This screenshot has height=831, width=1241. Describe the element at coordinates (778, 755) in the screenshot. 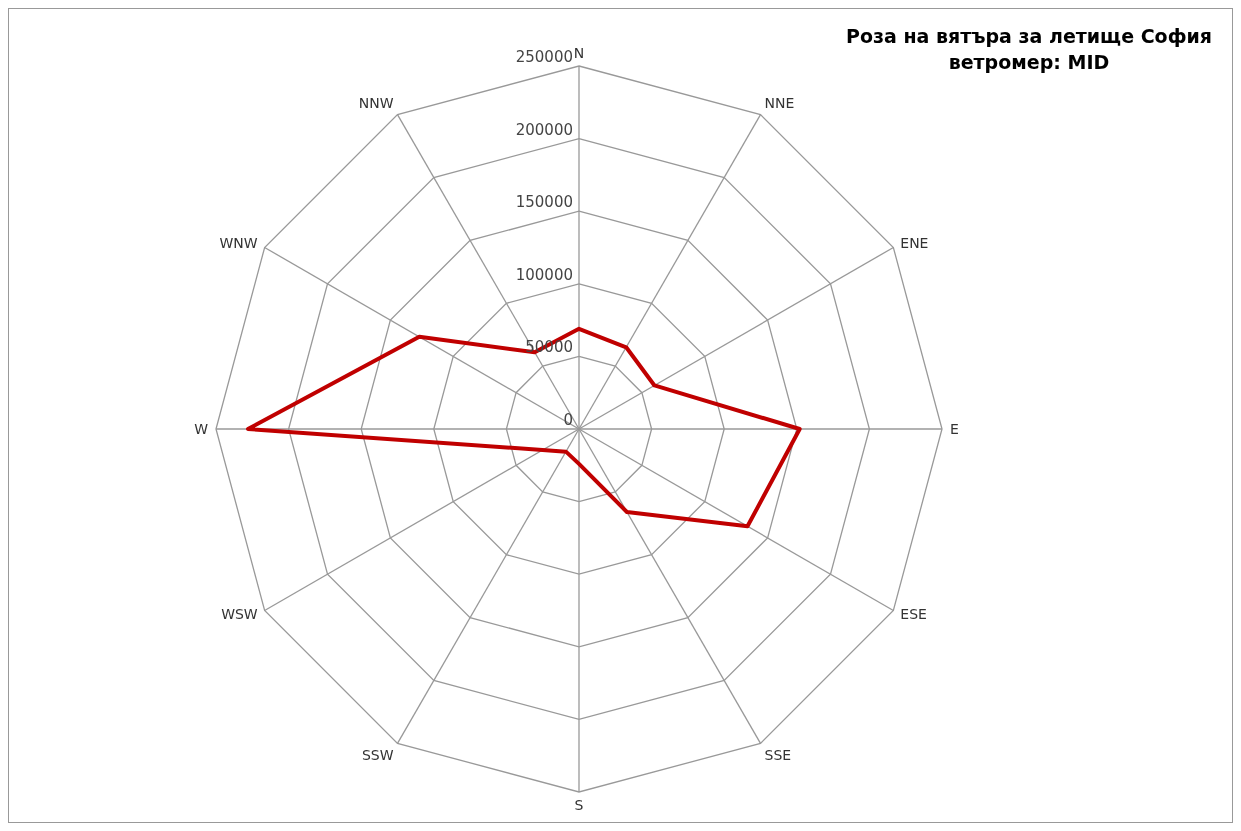

I see `spoke-label: SSE` at that location.